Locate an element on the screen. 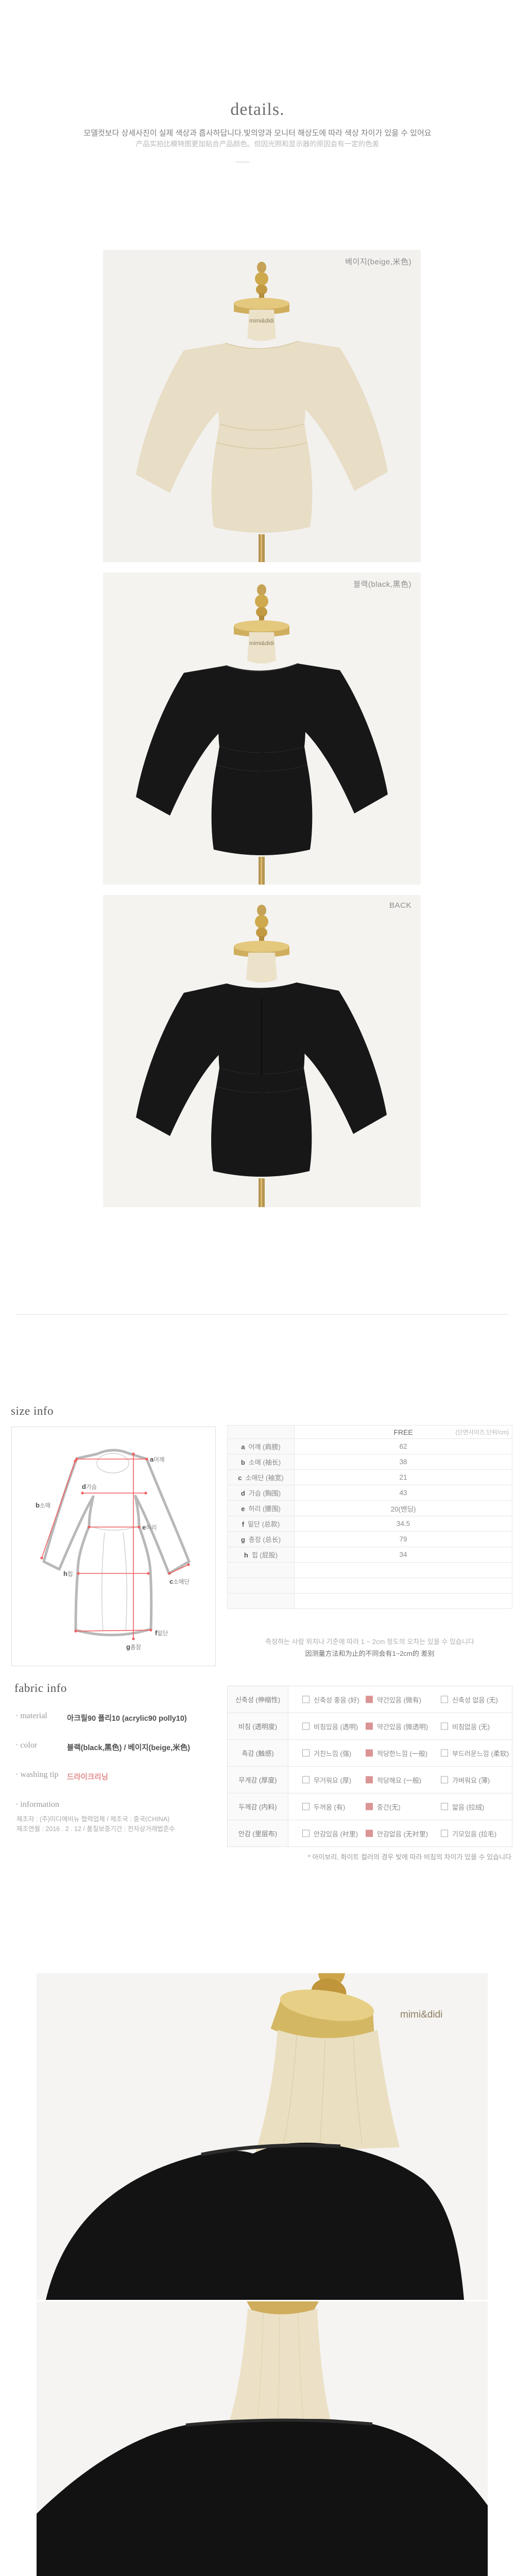 The width and height of the screenshot is (515, 2576). material-label: · material is located at coordinates (31, 1716).